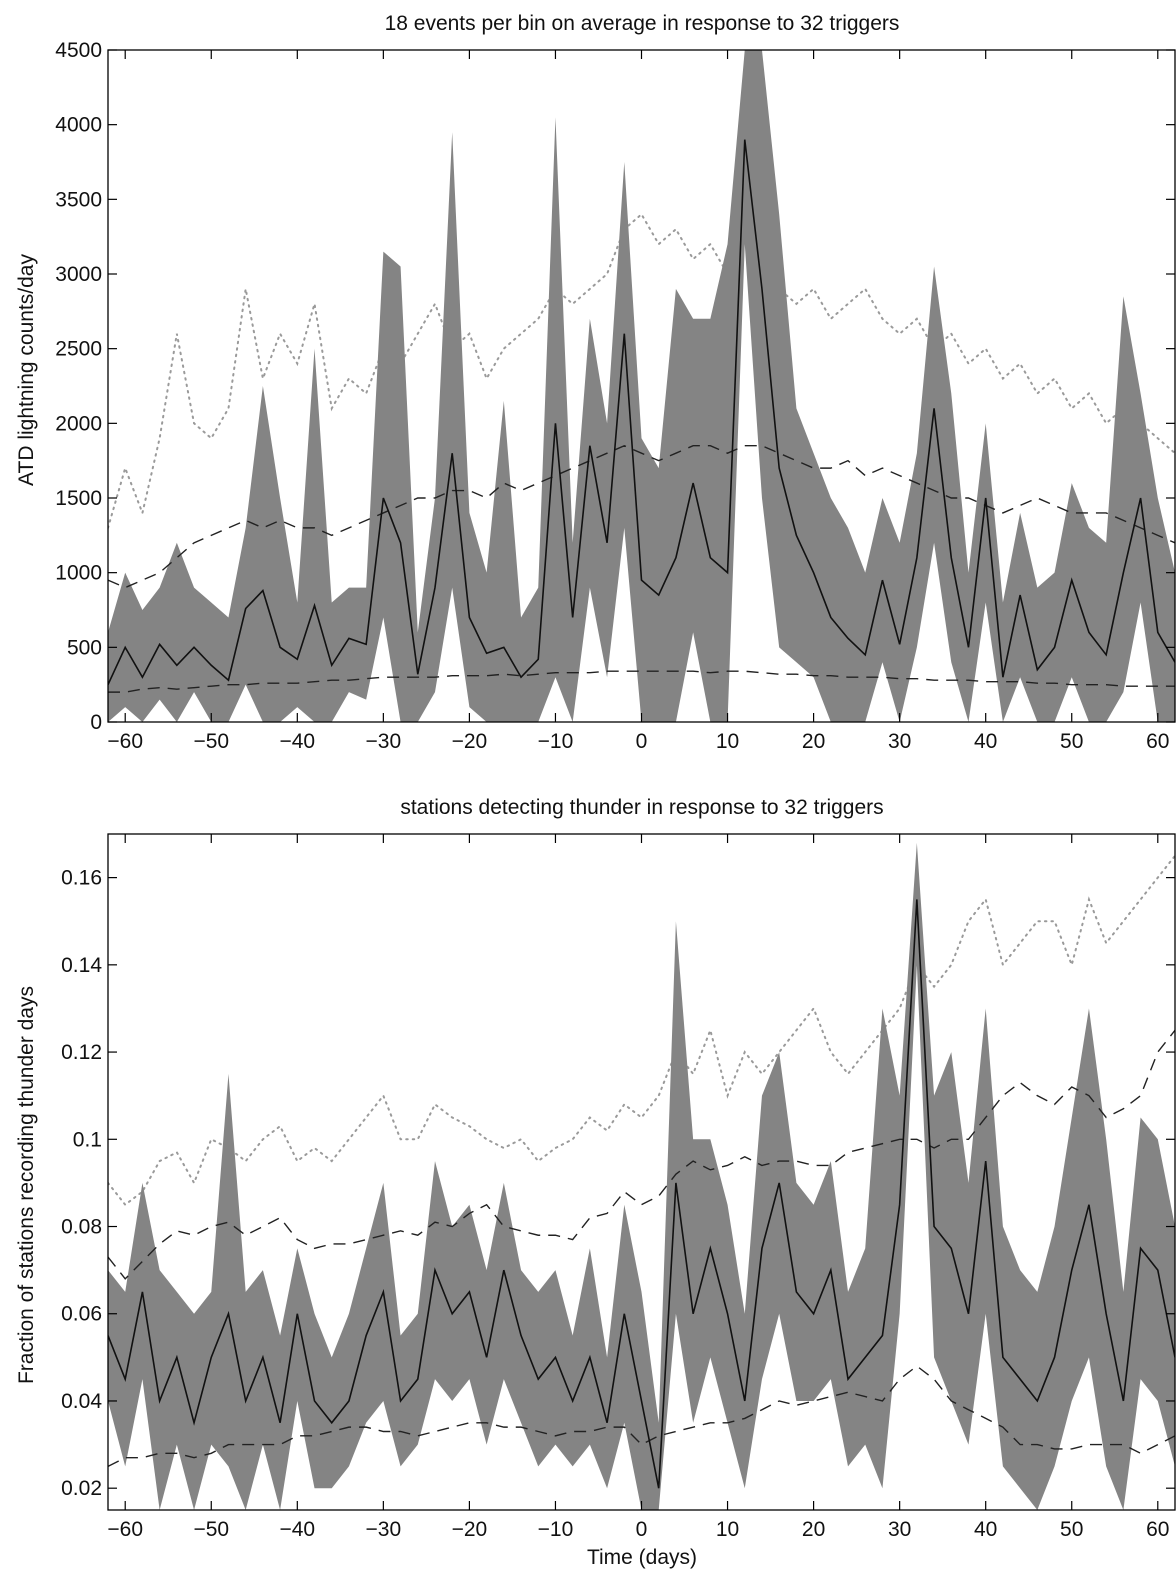 This screenshot has width=1176, height=1570. What do you see at coordinates (985, 741) in the screenshot?
I see `top-x-tick-label: 40` at bounding box center [985, 741].